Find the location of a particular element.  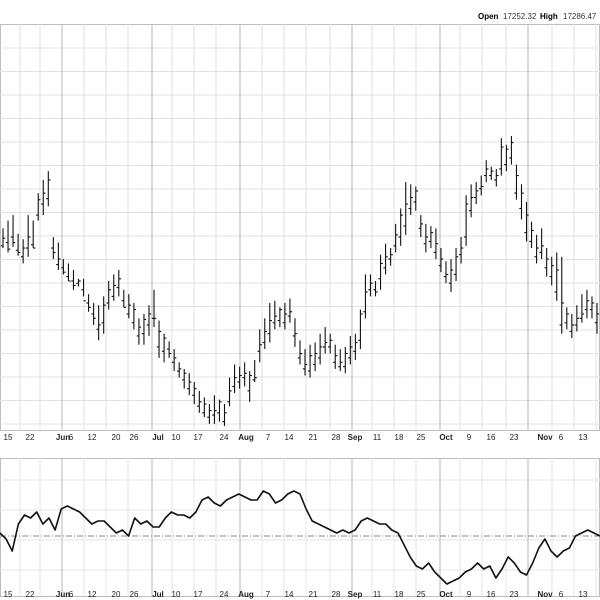

price-x-tick-label: 15 is located at coordinates (8, 437).